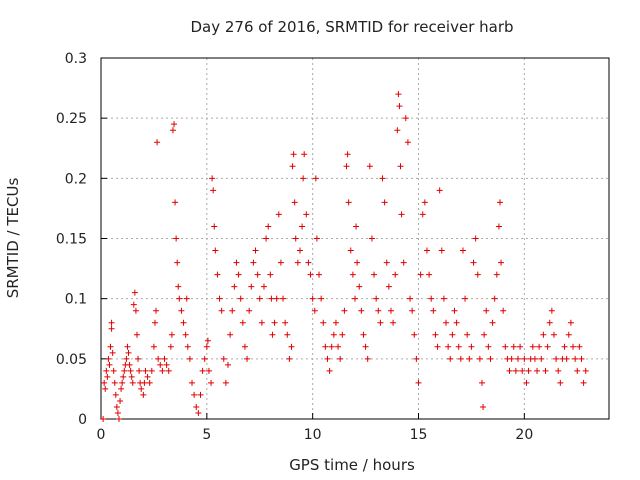 The image size is (640, 480). Describe the element at coordinates (71, 119) in the screenshot. I see `y-tick-label: 0.25` at that location.